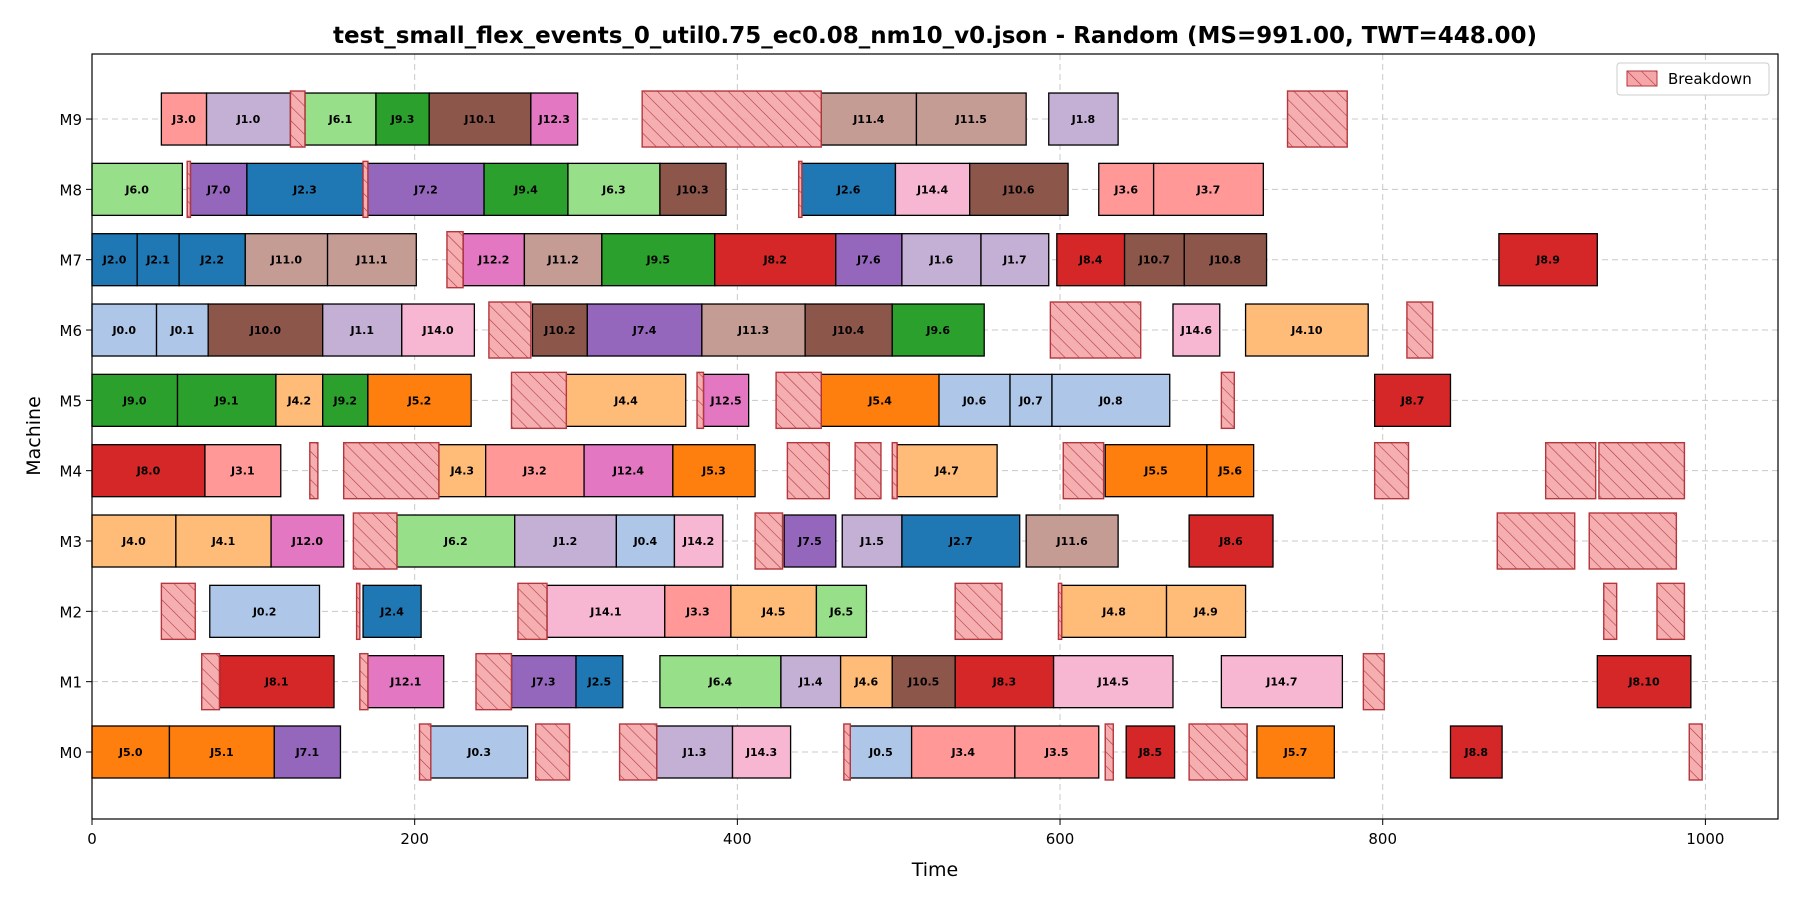 The image size is (1800, 900). I want to click on operation-label: J12.5, so click(725, 400).